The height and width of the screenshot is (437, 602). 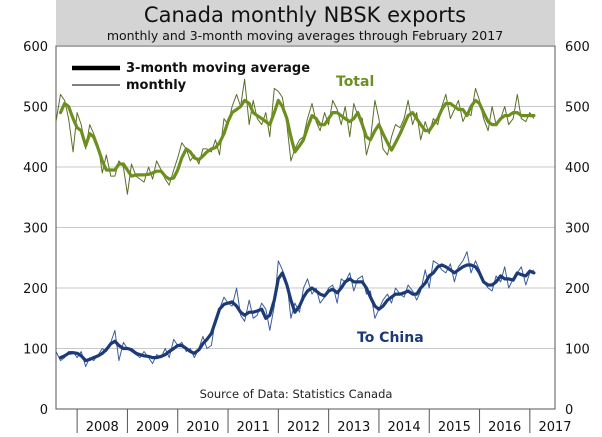 What do you see at coordinates (324, 422) in the screenshot?
I see `x-axis: 2008 2009 2010 2011 2012 2013 2014 2015 2016 2017` at bounding box center [324, 422].